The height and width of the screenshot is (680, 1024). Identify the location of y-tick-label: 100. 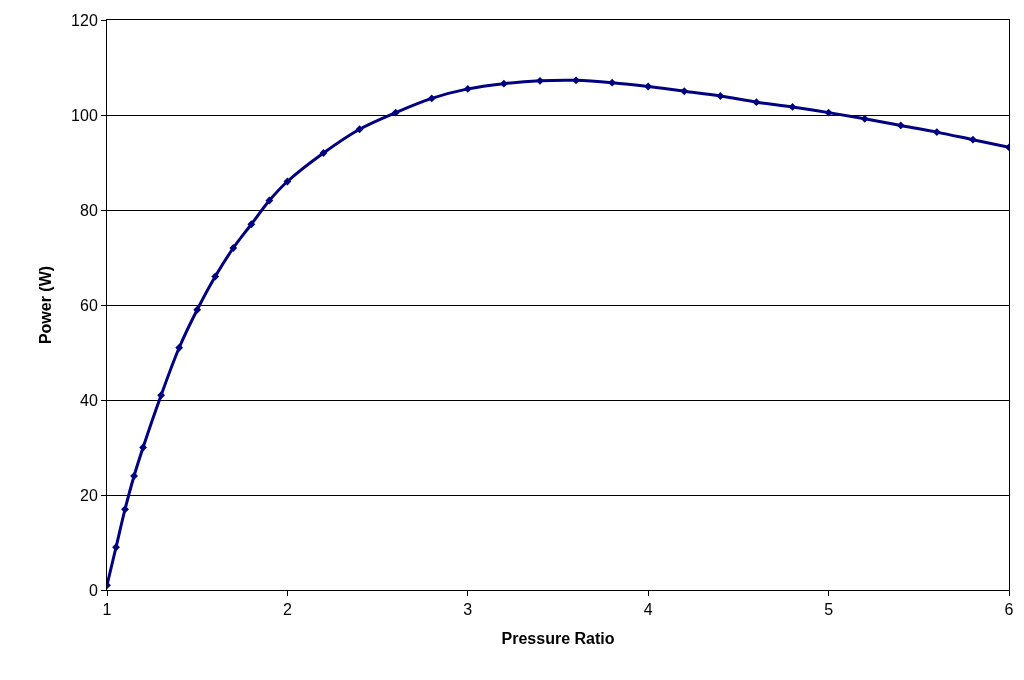
(84, 115).